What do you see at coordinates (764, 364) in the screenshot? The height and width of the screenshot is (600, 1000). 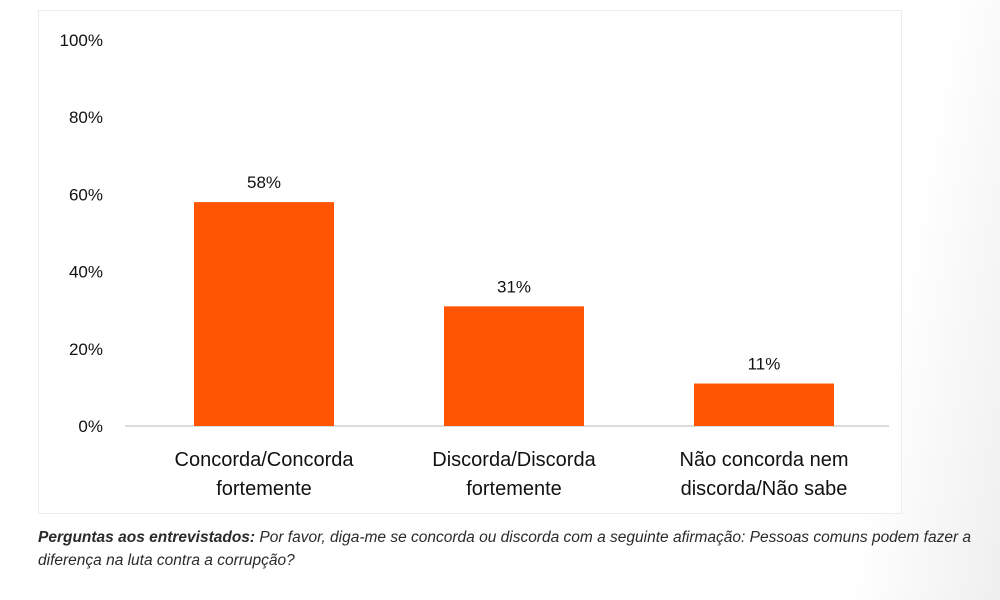 I see `data-label: 11%` at bounding box center [764, 364].